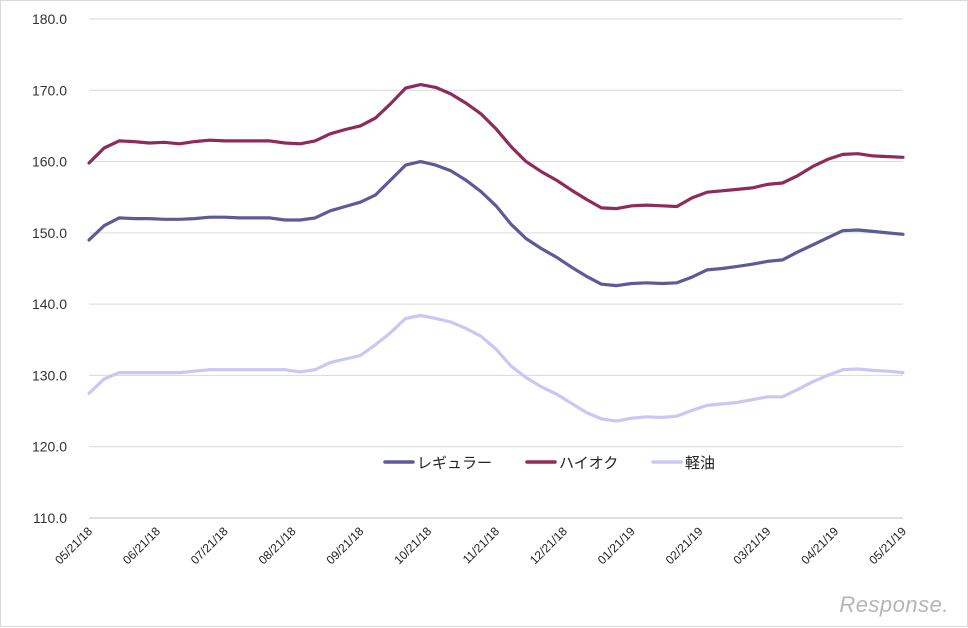 This screenshot has width=968, height=628. What do you see at coordinates (548, 545) in the screenshot?
I see `x-tick-label: 12/21/18` at bounding box center [548, 545].